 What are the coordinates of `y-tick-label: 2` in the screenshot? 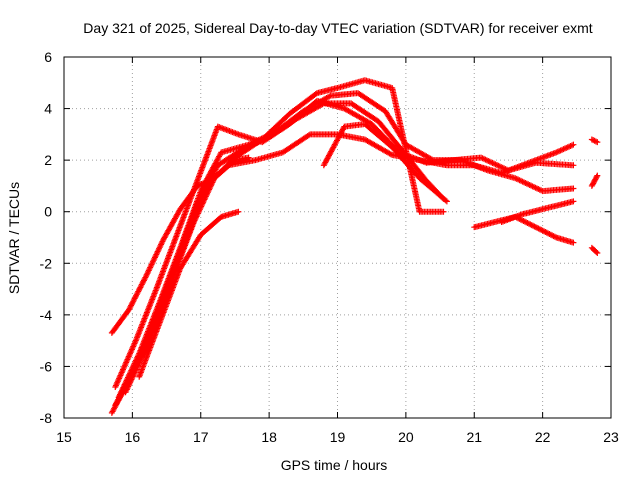 It's located at (48, 160).